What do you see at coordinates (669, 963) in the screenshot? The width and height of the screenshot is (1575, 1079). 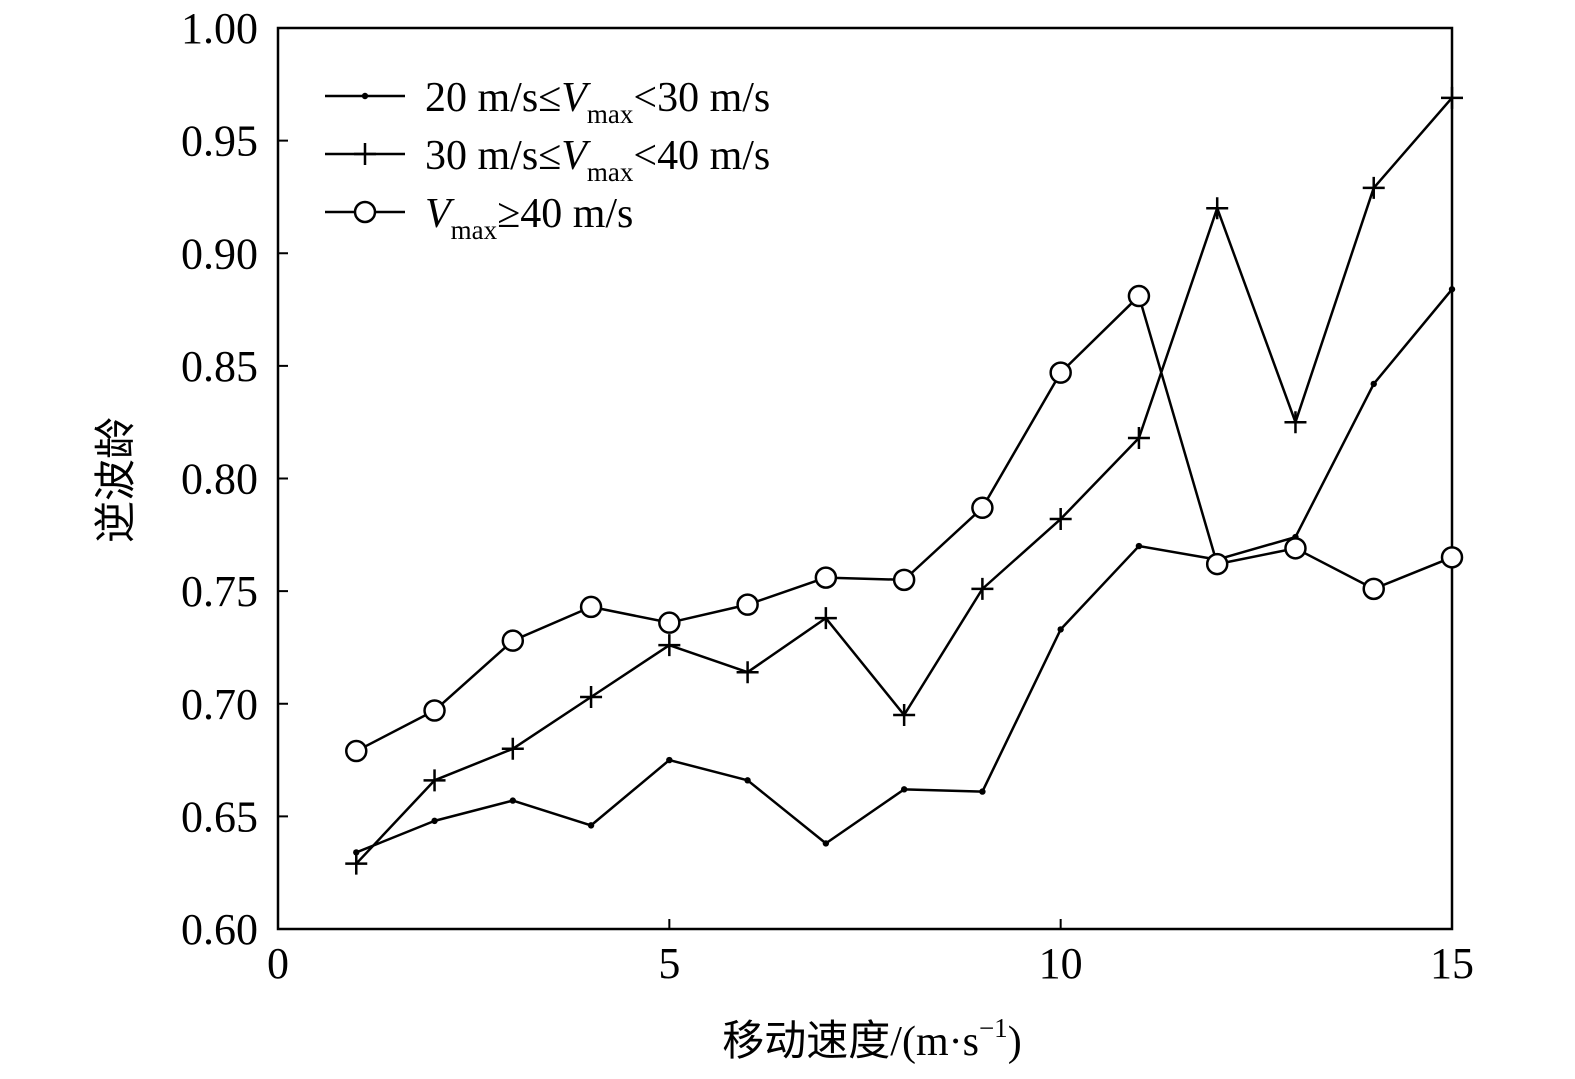 I see `x-tick-label: 5` at bounding box center [669, 963].